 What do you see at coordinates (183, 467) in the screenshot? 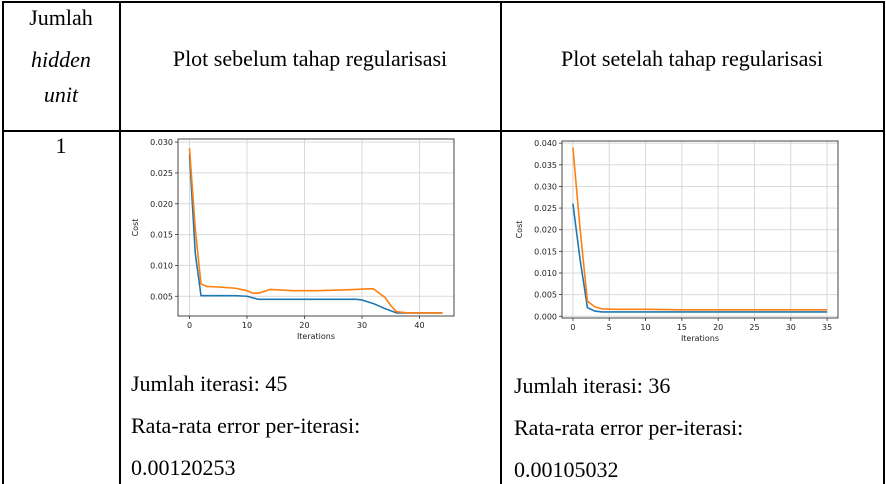
I see `error-value-before: 0.00120253` at bounding box center [183, 467].